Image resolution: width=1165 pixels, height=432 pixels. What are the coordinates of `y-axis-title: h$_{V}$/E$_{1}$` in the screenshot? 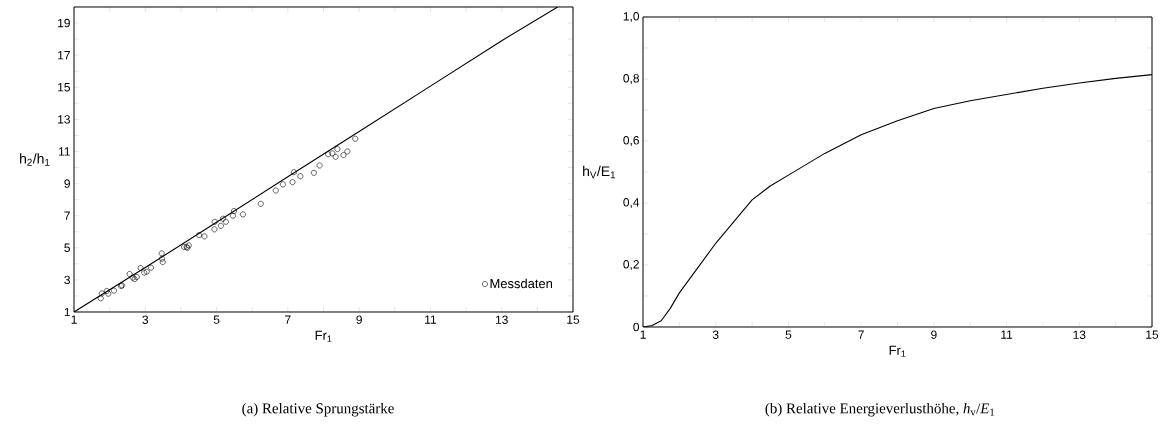 It's located at (599, 172).